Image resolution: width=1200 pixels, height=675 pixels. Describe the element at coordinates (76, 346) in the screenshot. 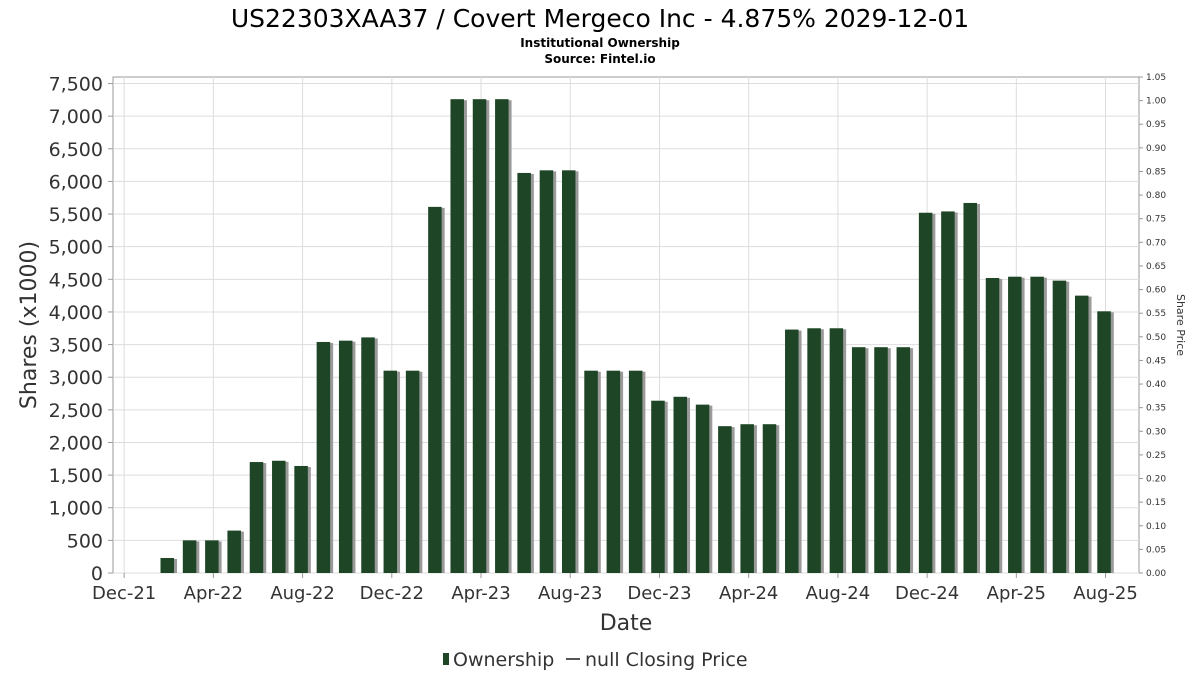

I see `y-tick-label: 3,500` at that location.